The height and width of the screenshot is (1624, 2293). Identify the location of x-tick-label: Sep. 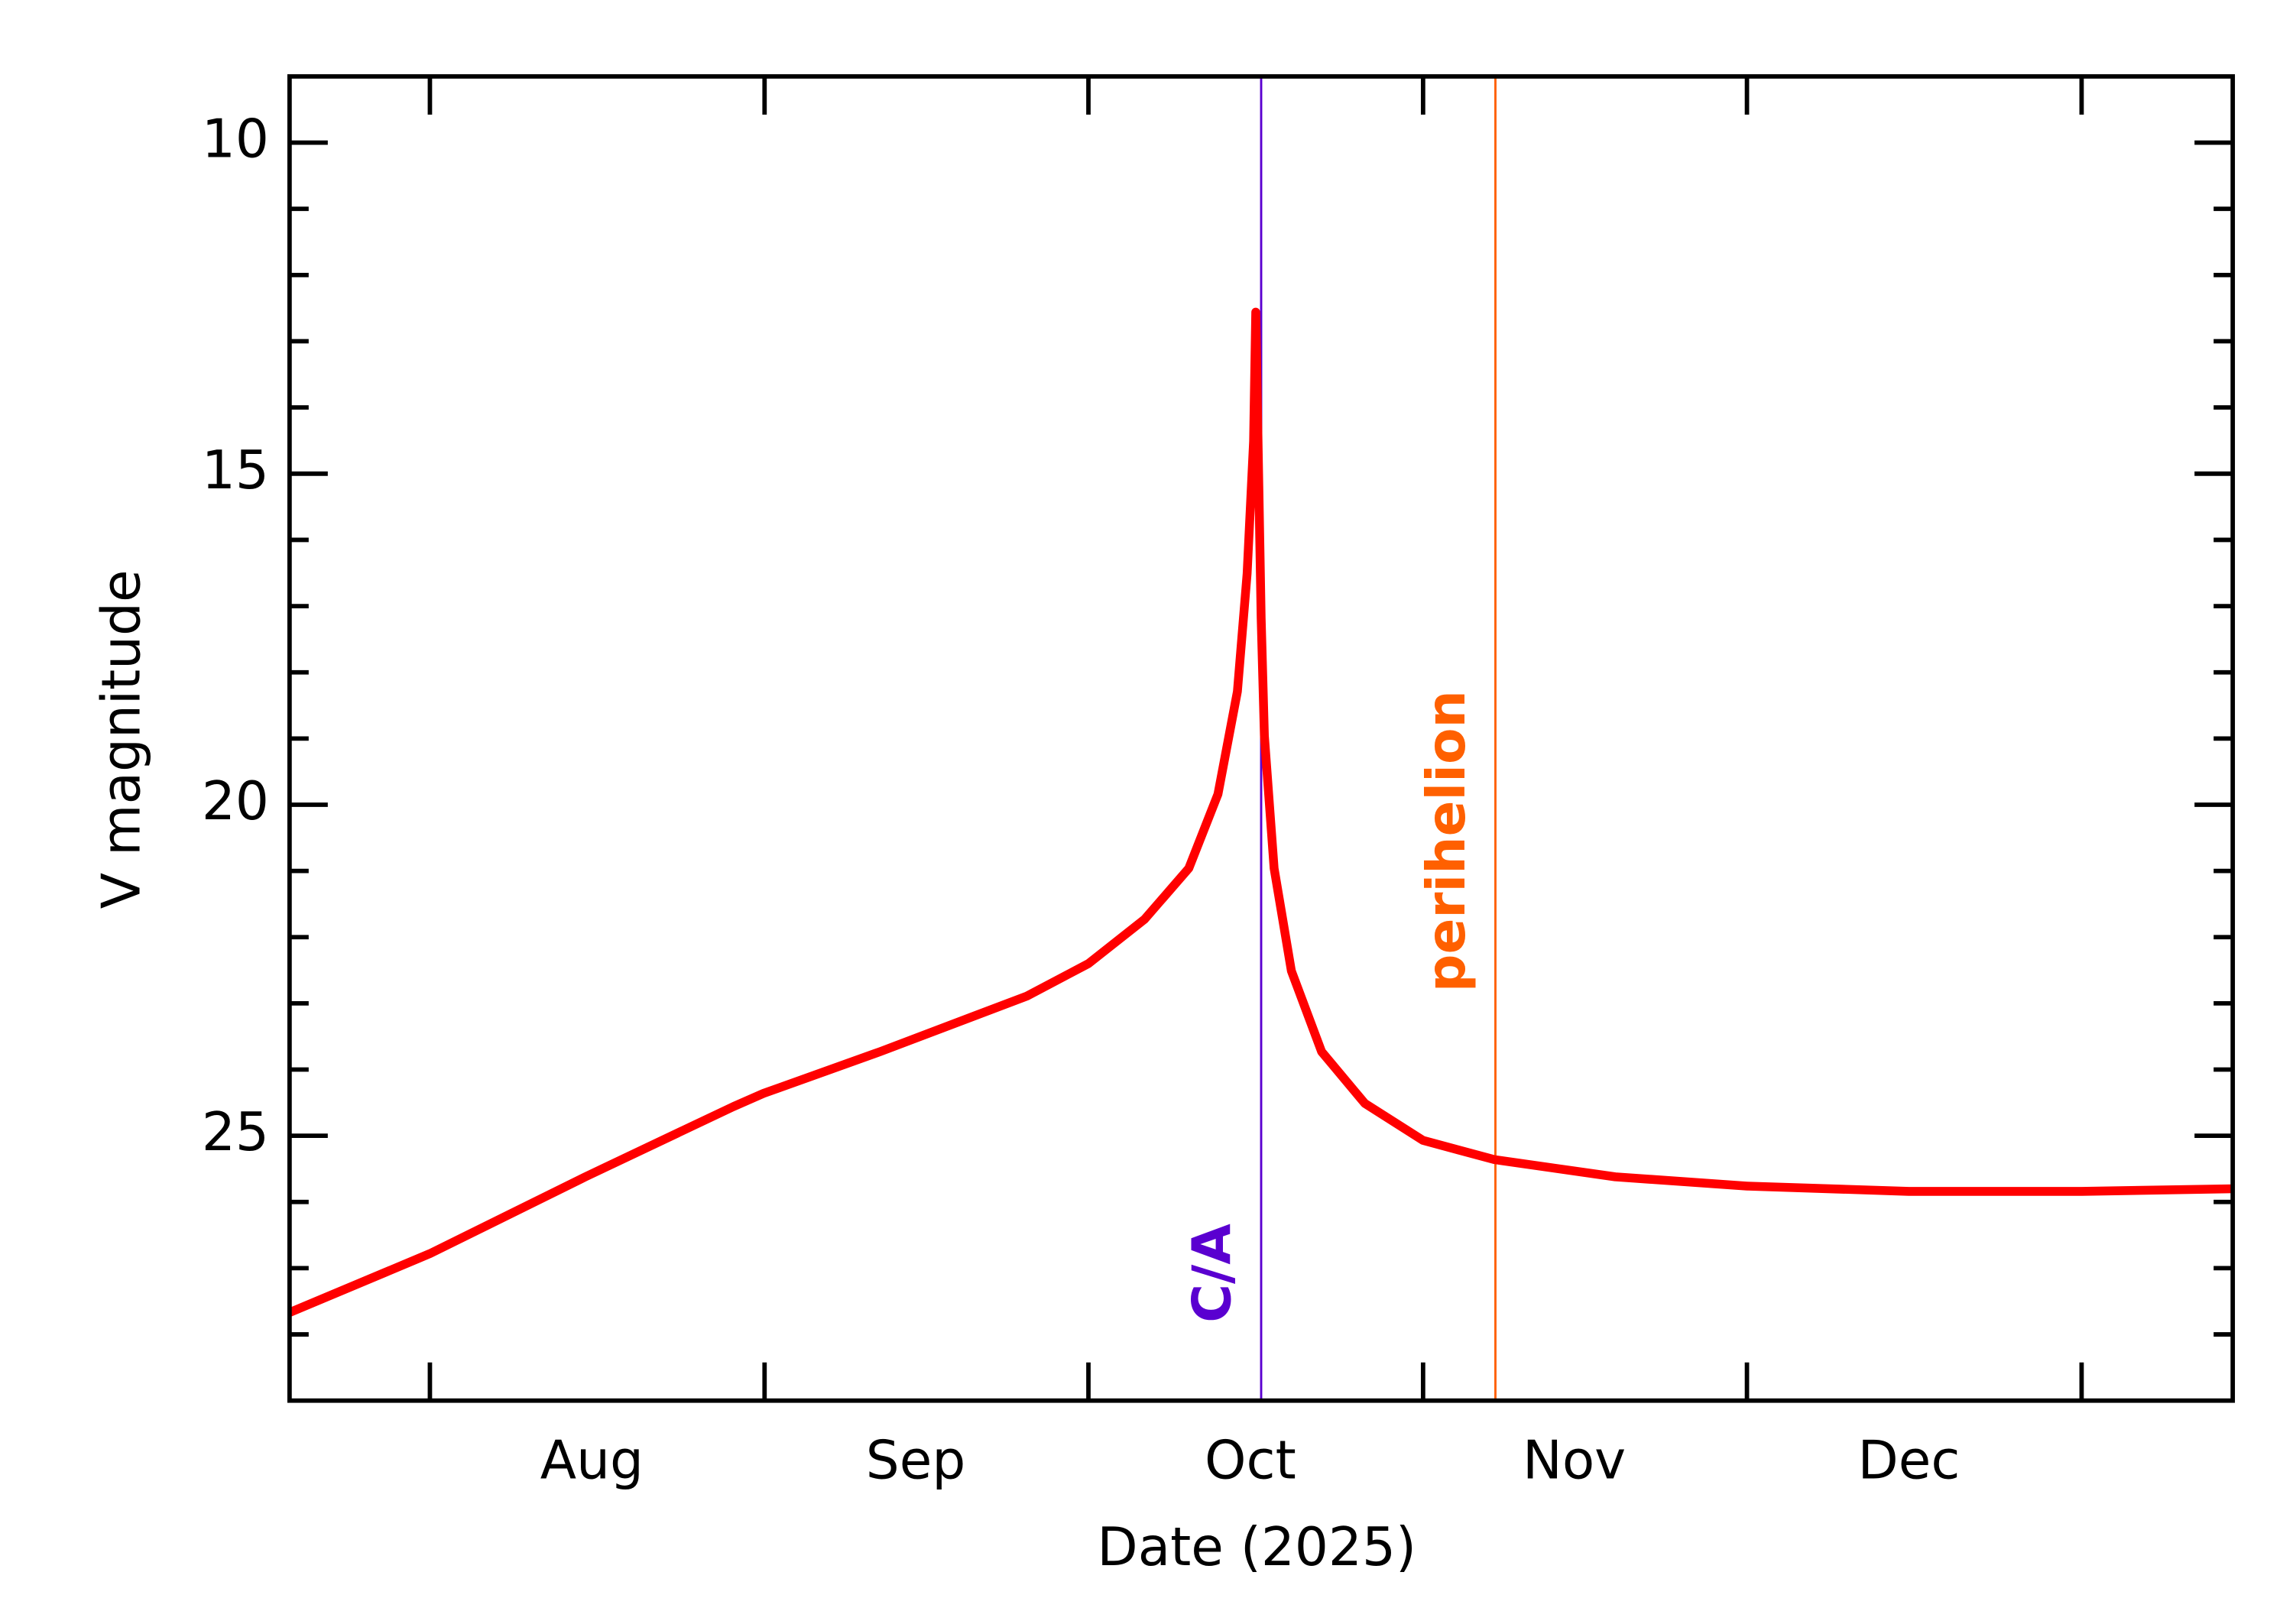
(915, 1460).